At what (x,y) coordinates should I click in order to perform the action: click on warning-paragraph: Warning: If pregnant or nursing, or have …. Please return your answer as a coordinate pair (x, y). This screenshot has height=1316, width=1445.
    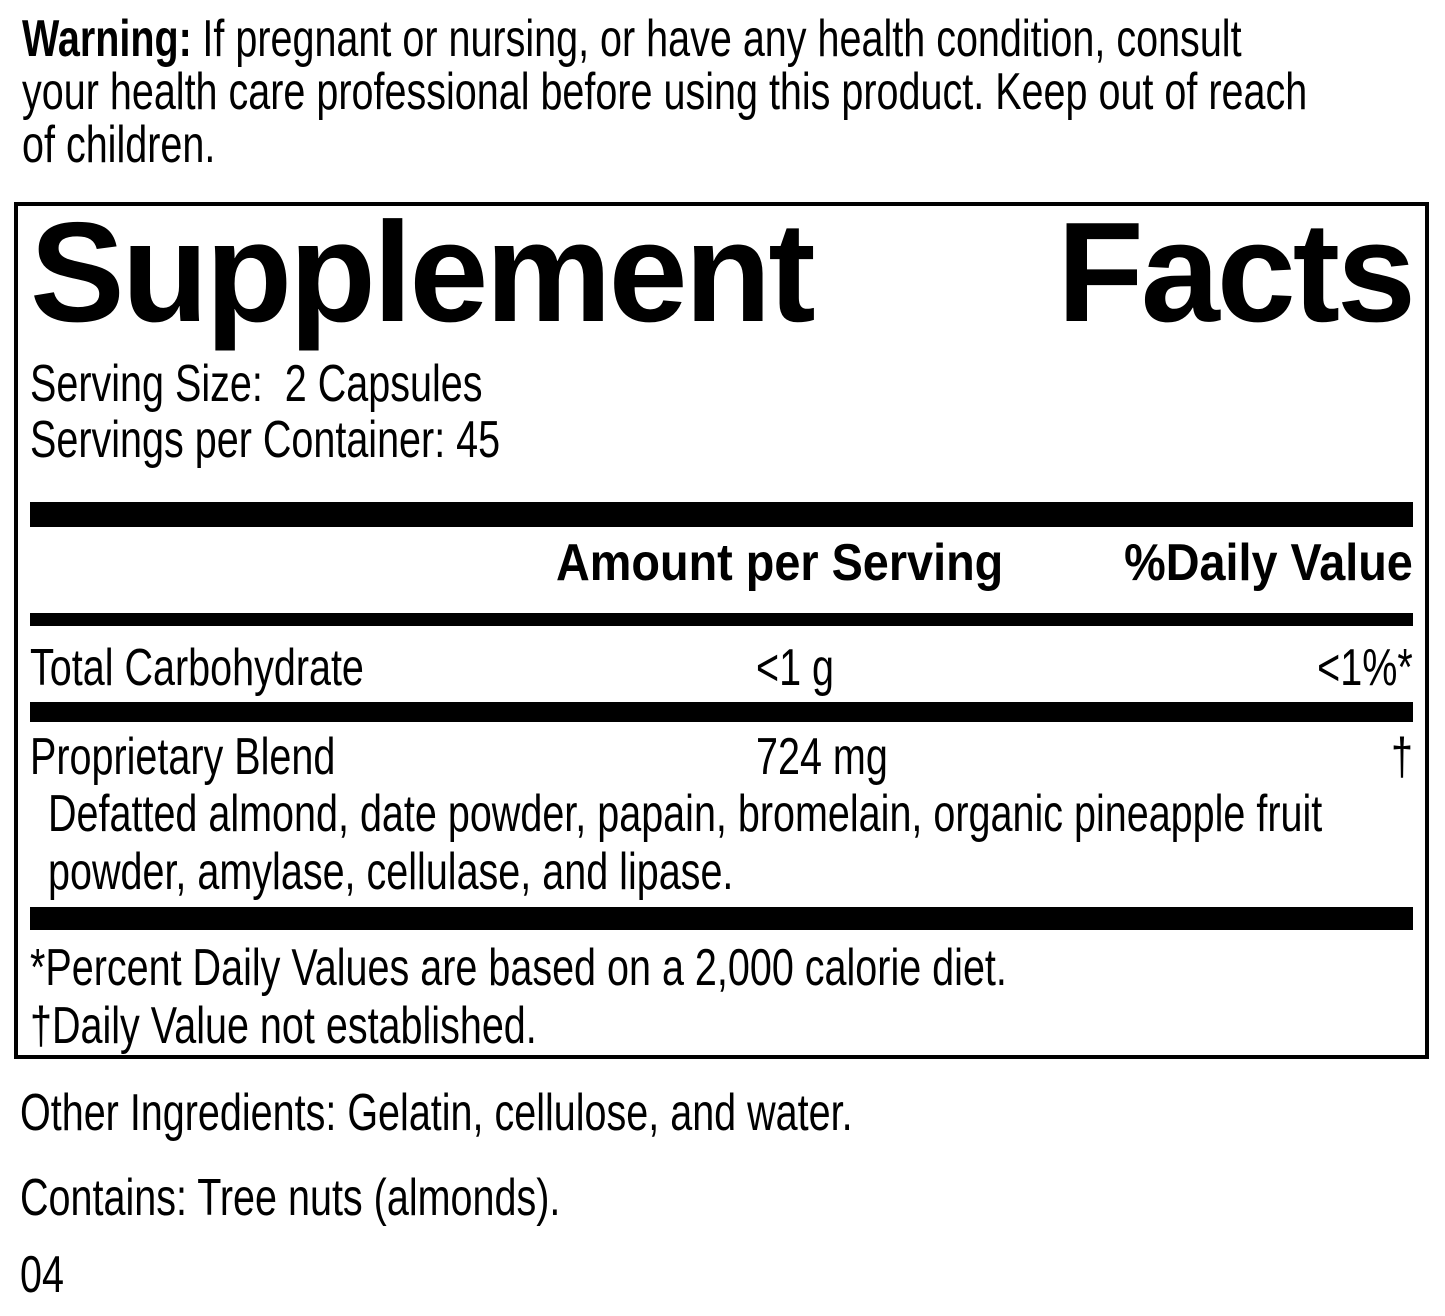
    Looking at the image, I should click on (725, 92).